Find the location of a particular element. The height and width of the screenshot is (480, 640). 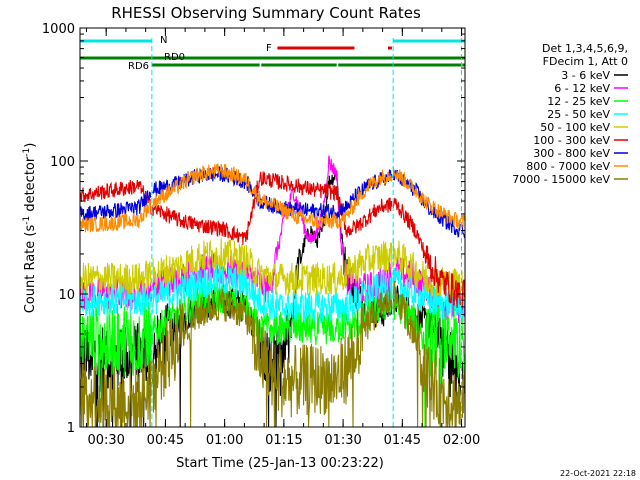

legend-label-7000-15000-kev: 7000 - 15000 keV is located at coordinates (561, 179).